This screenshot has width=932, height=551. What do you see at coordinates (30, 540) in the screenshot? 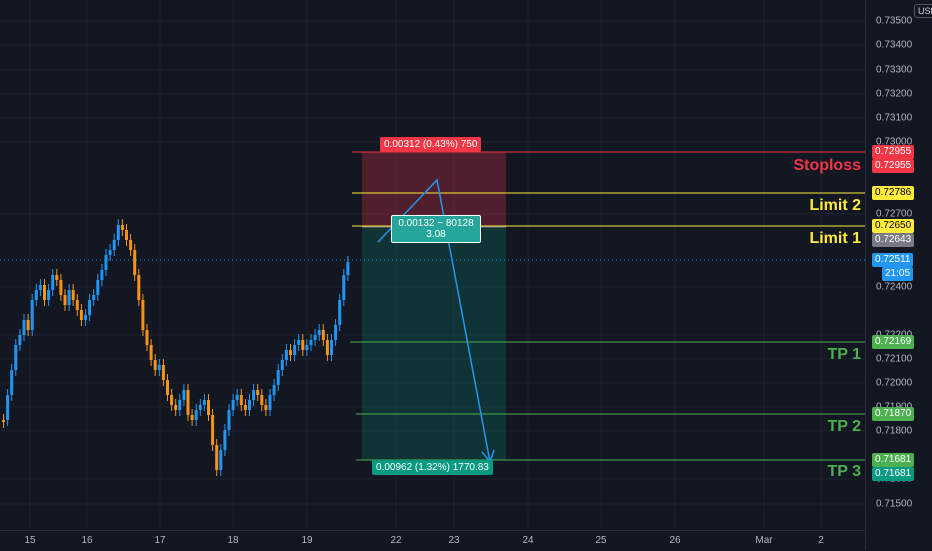
I see `time-tick-label: 15` at bounding box center [30, 540].